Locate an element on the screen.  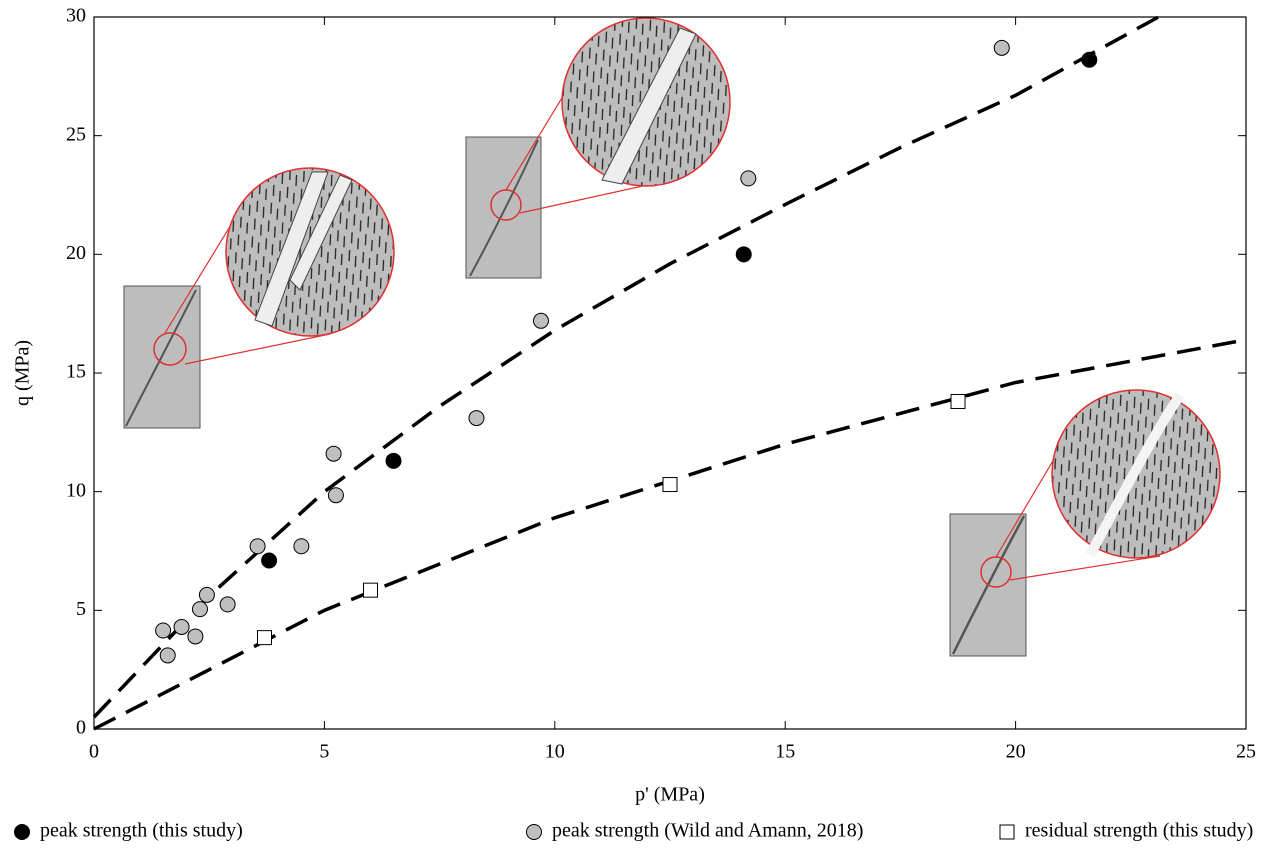
x-tick-label: 20 is located at coordinates (1016, 752).